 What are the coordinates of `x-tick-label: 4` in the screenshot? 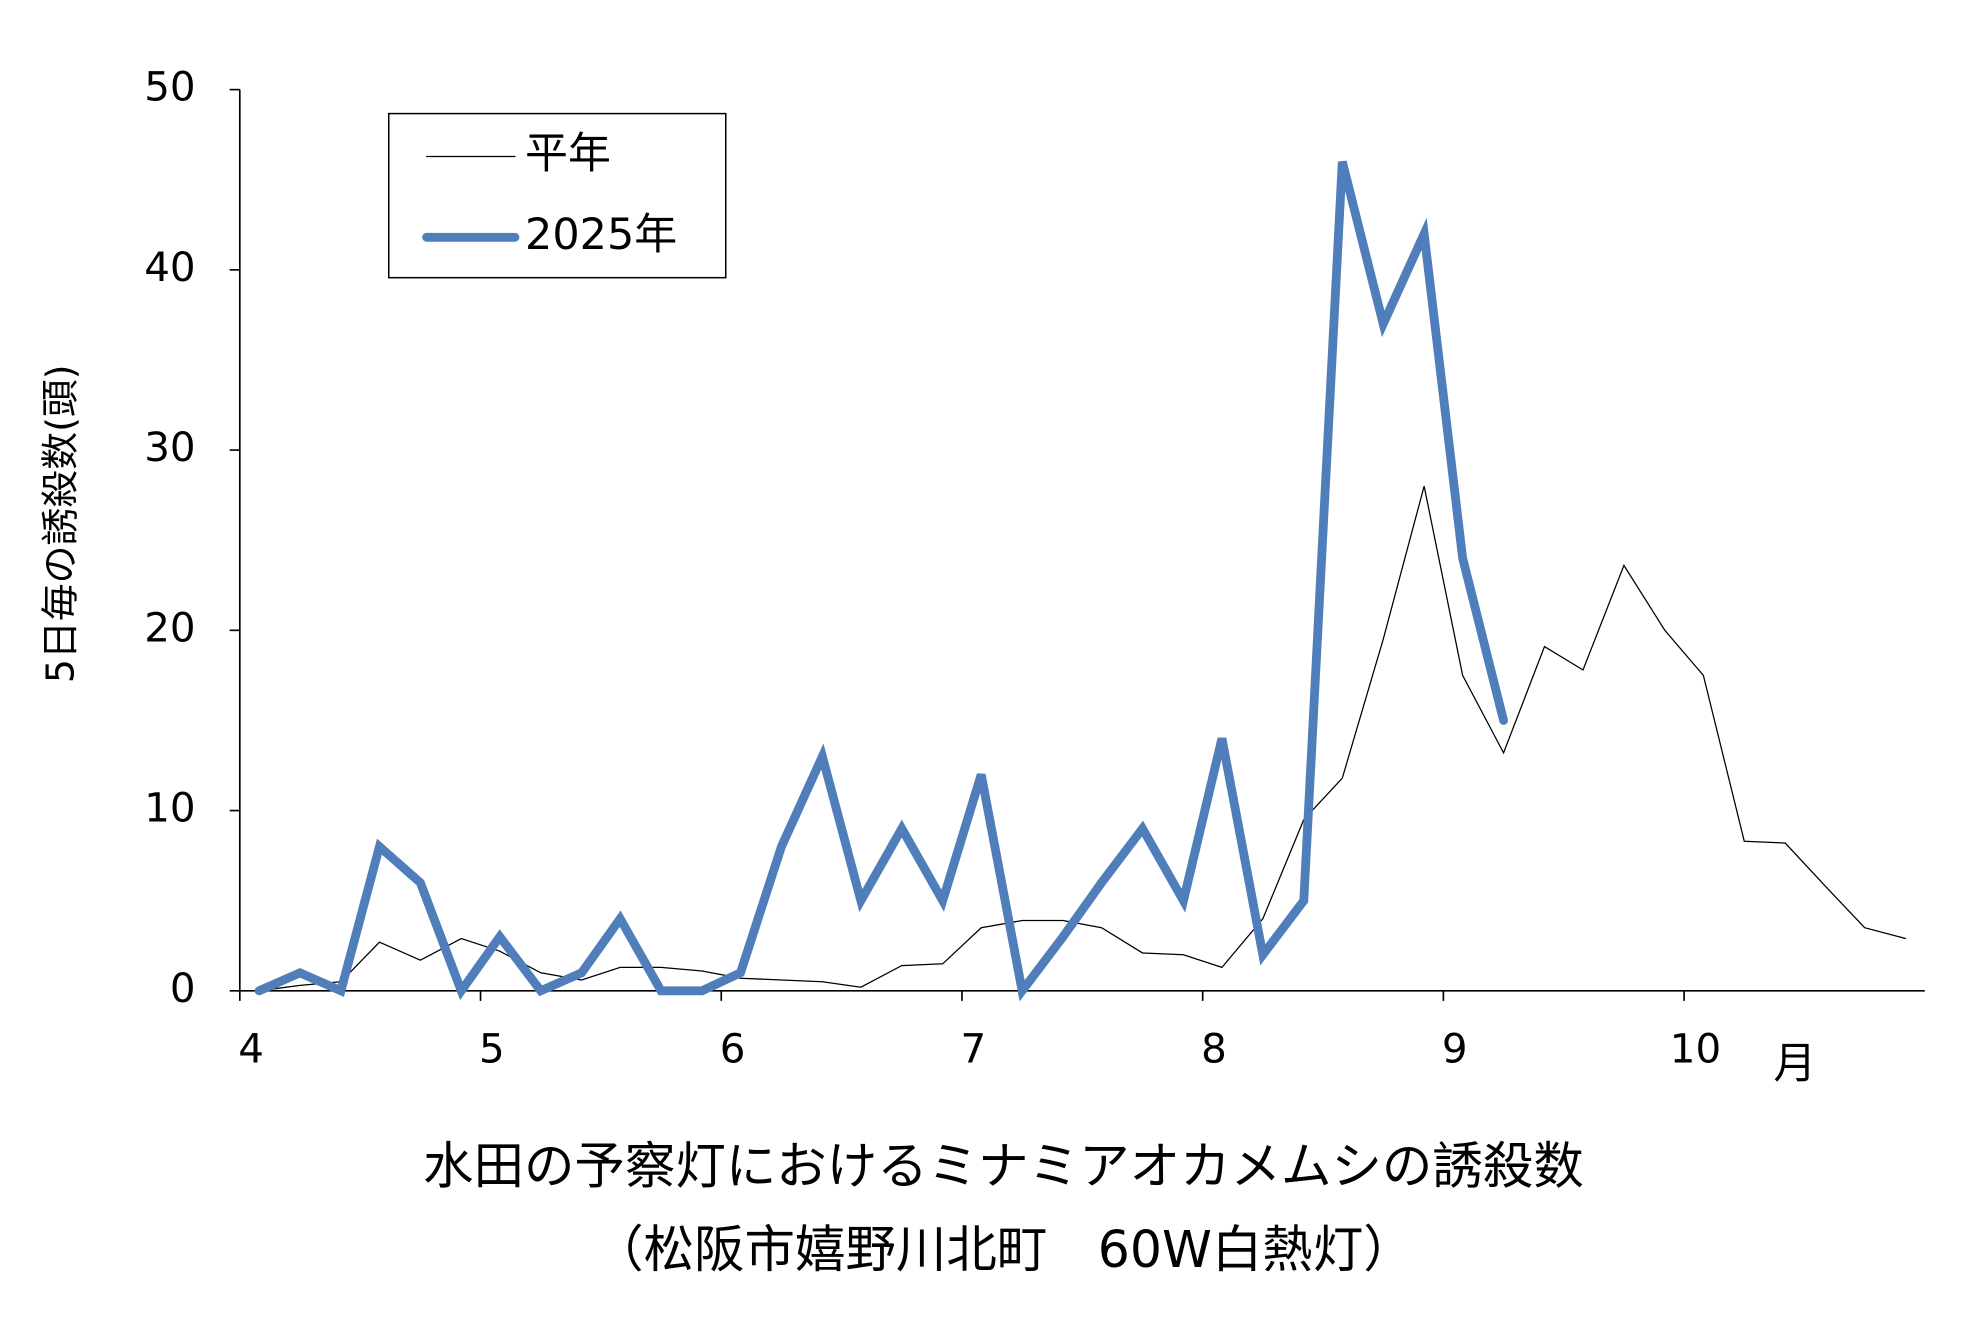 It's located at (251, 1048).